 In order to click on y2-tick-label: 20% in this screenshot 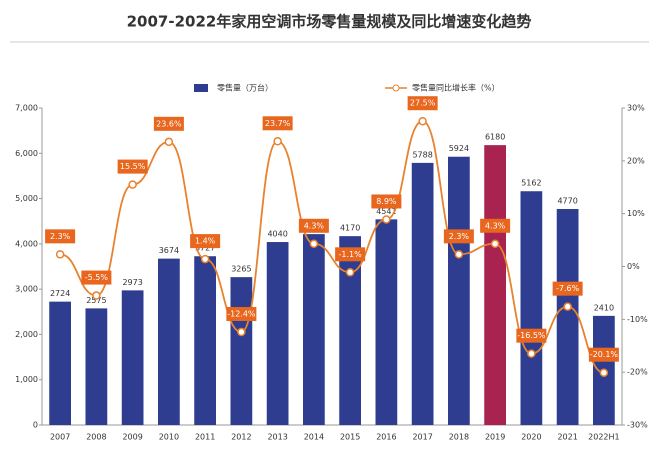, I will do `click(636, 160)`.